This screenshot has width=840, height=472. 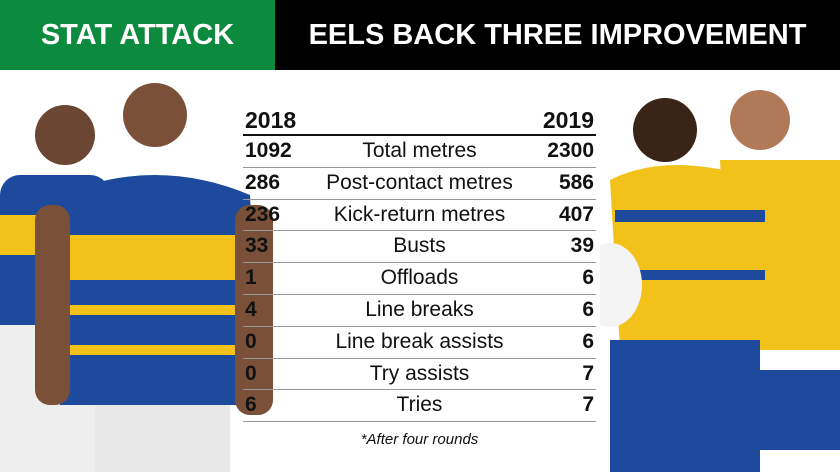 I want to click on table-row: 4 Line breaks 6, so click(x=419, y=311).